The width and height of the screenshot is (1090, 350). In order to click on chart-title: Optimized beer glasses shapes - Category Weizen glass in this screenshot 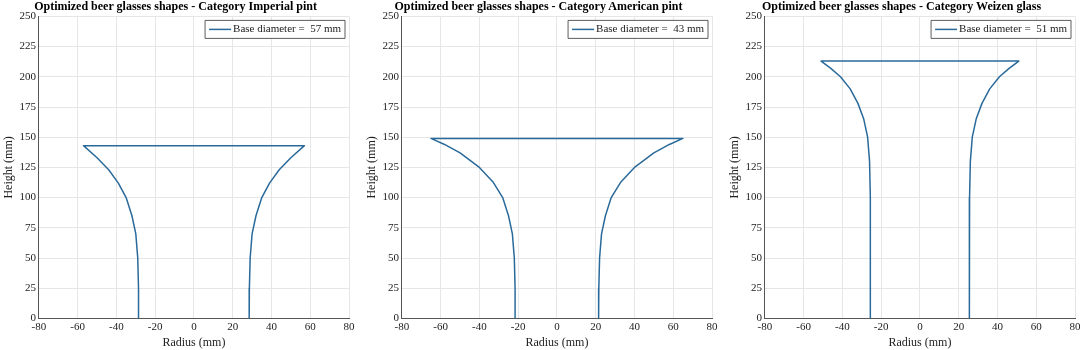, I will do `click(901, 7)`.